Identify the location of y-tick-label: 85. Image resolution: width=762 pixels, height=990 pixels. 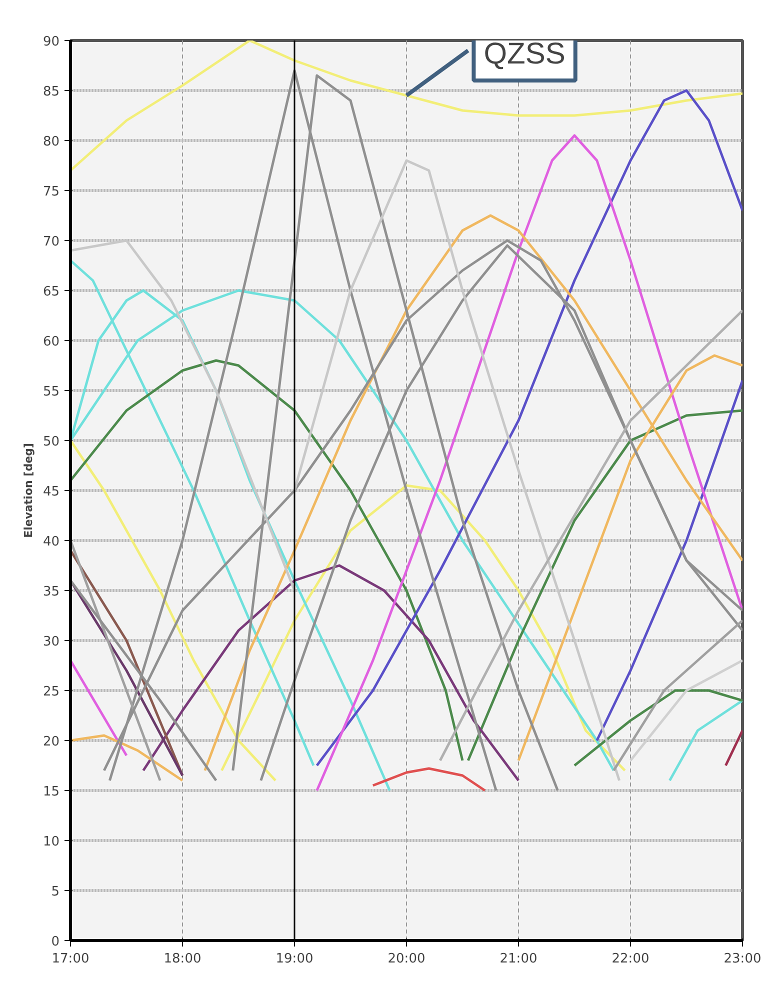
(51, 92).